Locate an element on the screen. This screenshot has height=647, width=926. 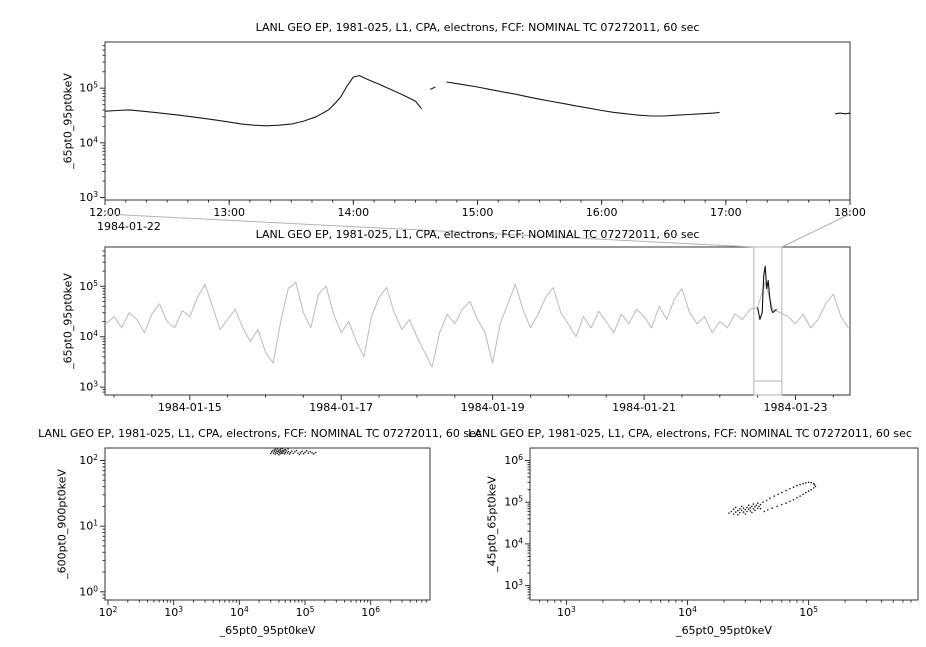
x-tick-label: 17:00 is located at coordinates (726, 212).